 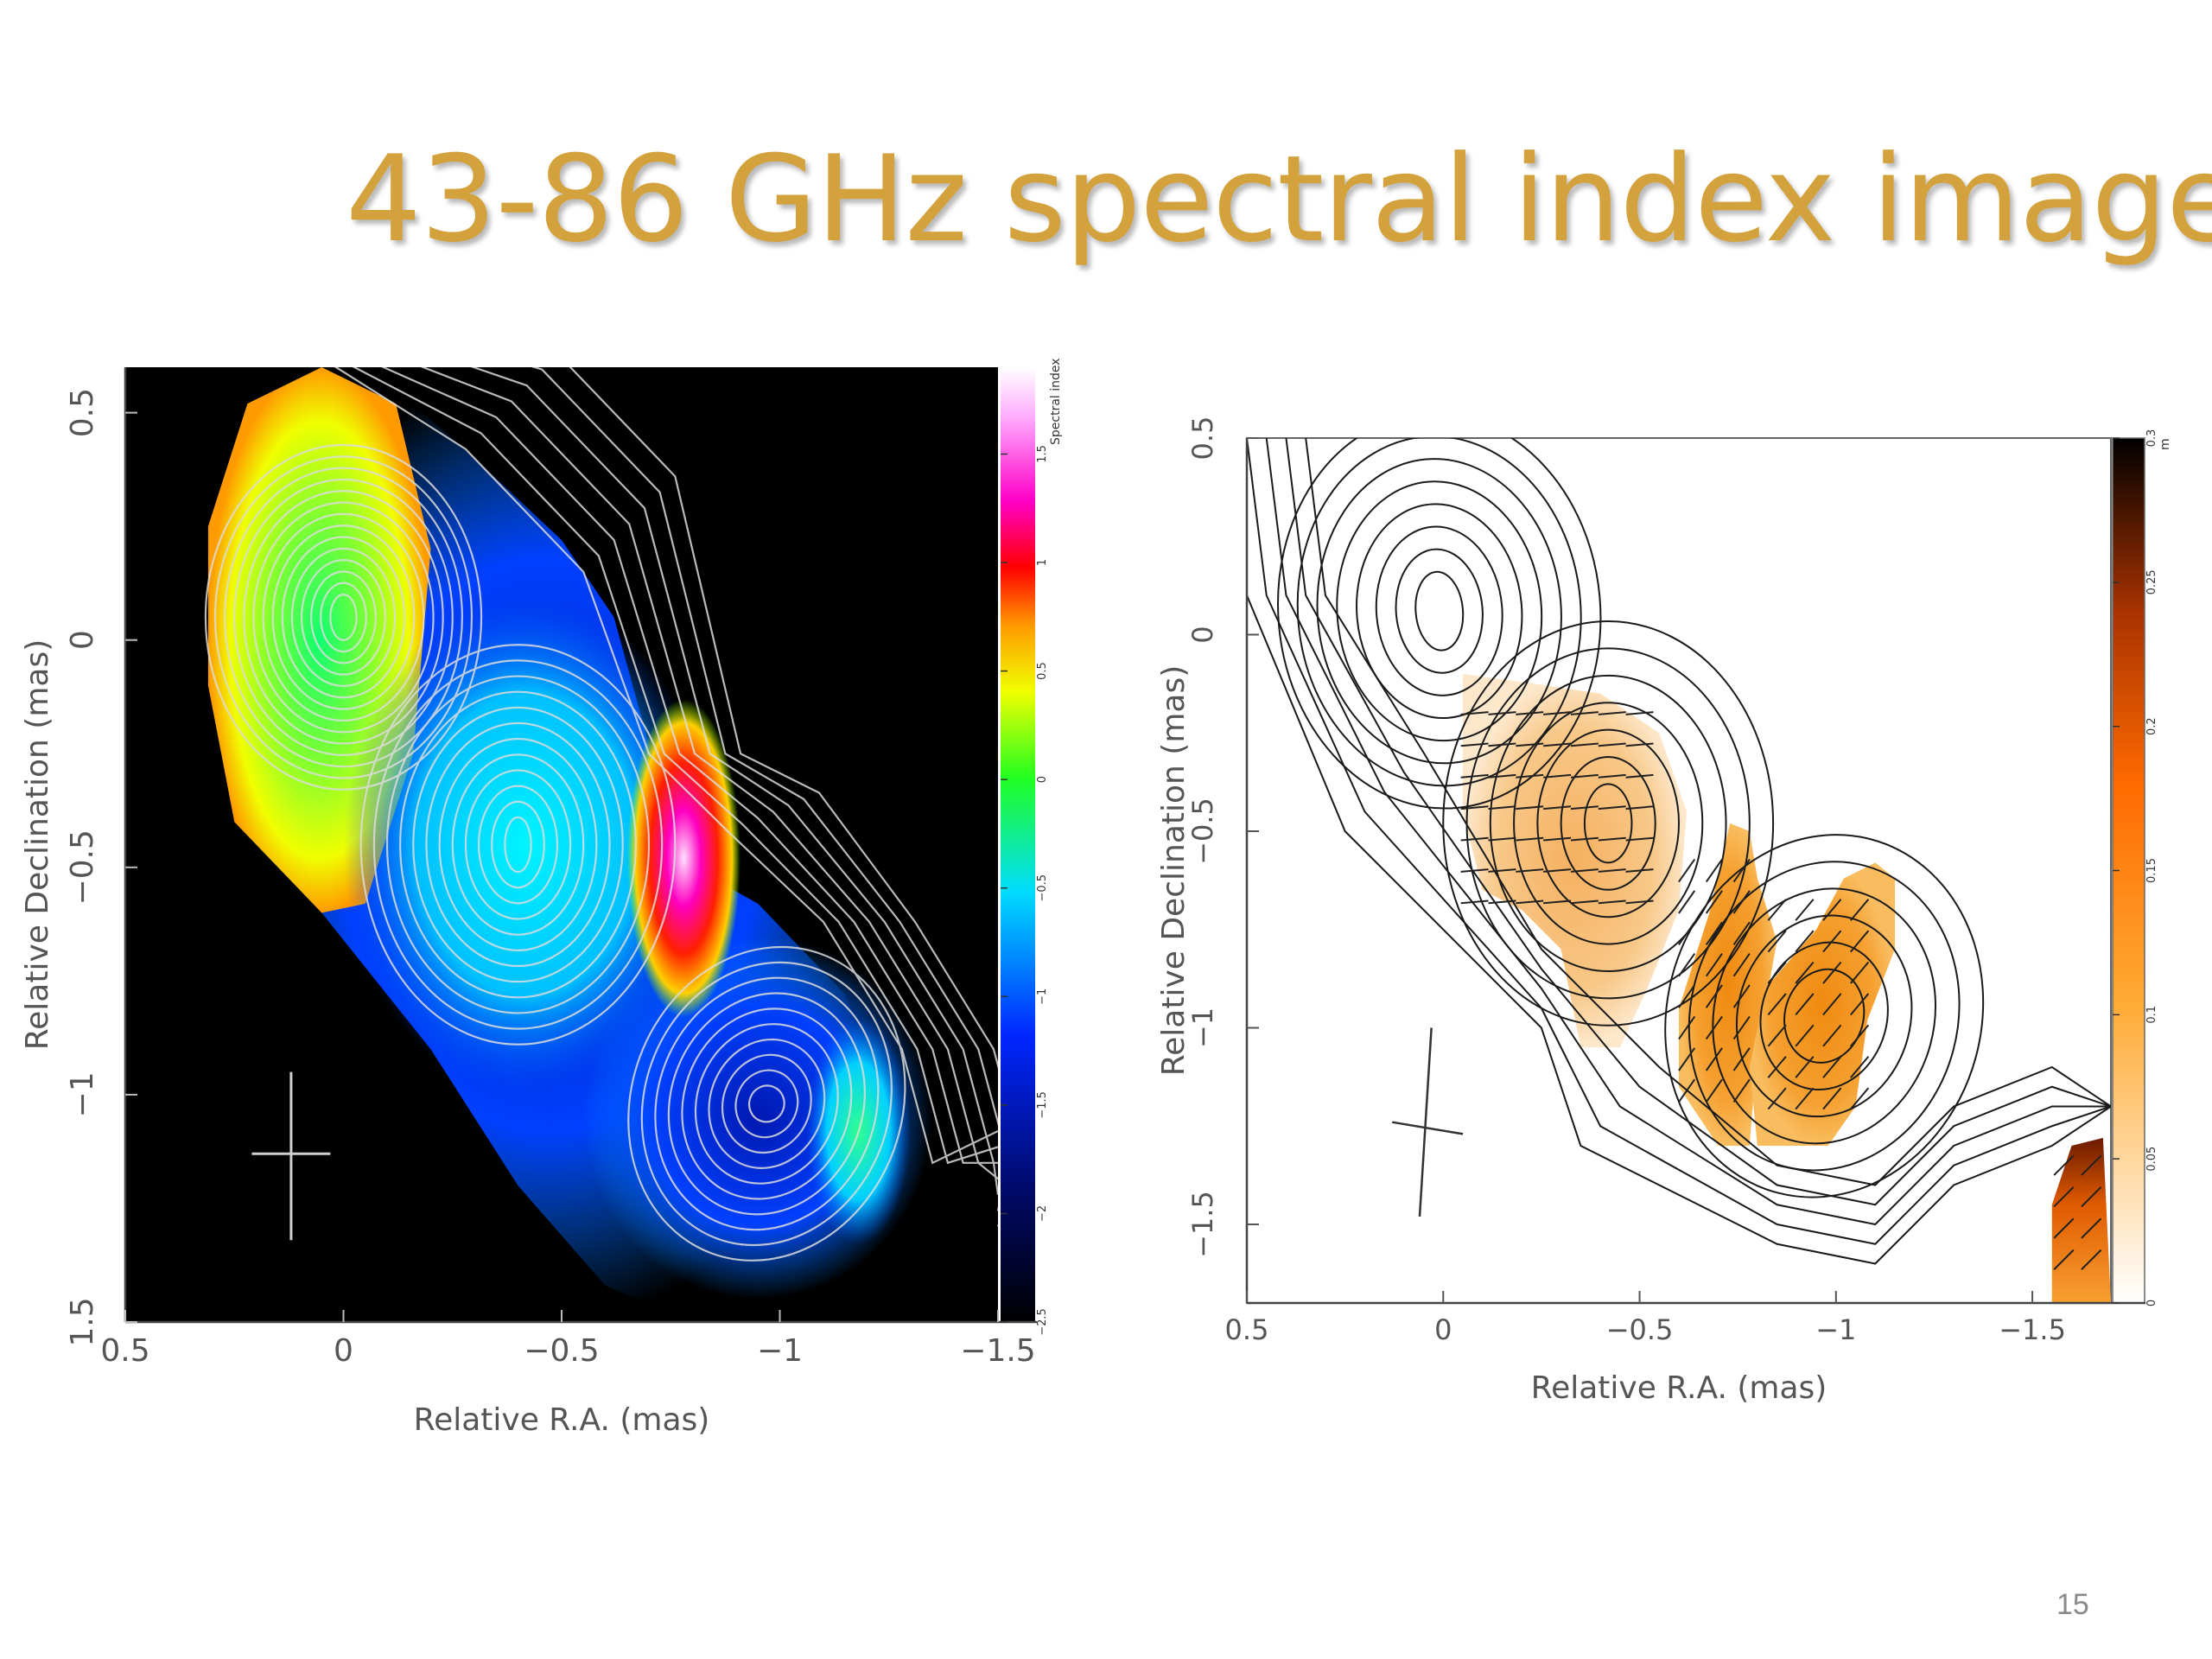 I want to click on colorbar-tick-label: −2.5, so click(x=1042, y=1322).